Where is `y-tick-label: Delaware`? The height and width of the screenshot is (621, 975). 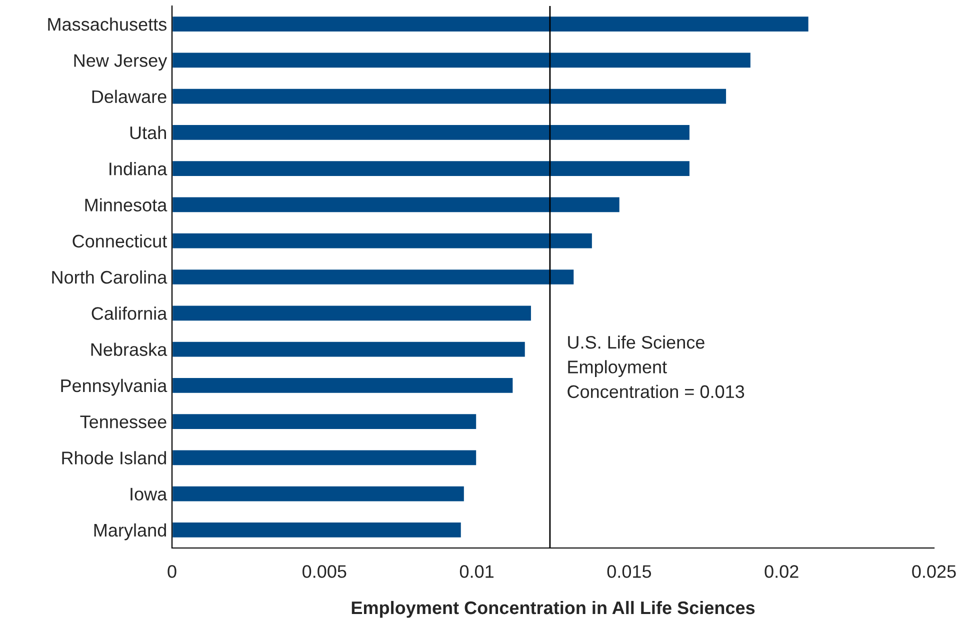
y-tick-label: Delaware is located at coordinates (129, 97).